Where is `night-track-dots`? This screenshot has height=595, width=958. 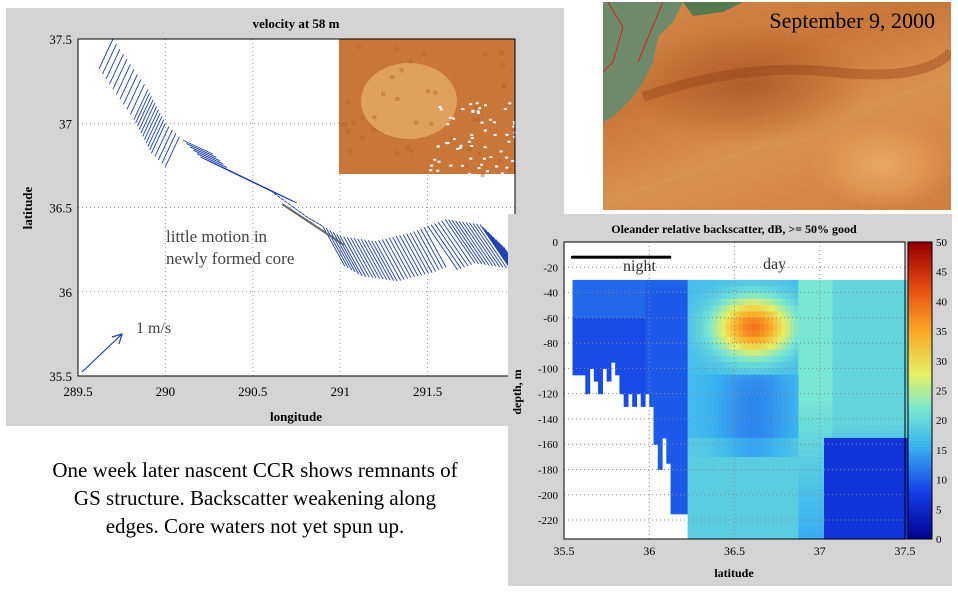
night-track-dots is located at coordinates (621, 257).